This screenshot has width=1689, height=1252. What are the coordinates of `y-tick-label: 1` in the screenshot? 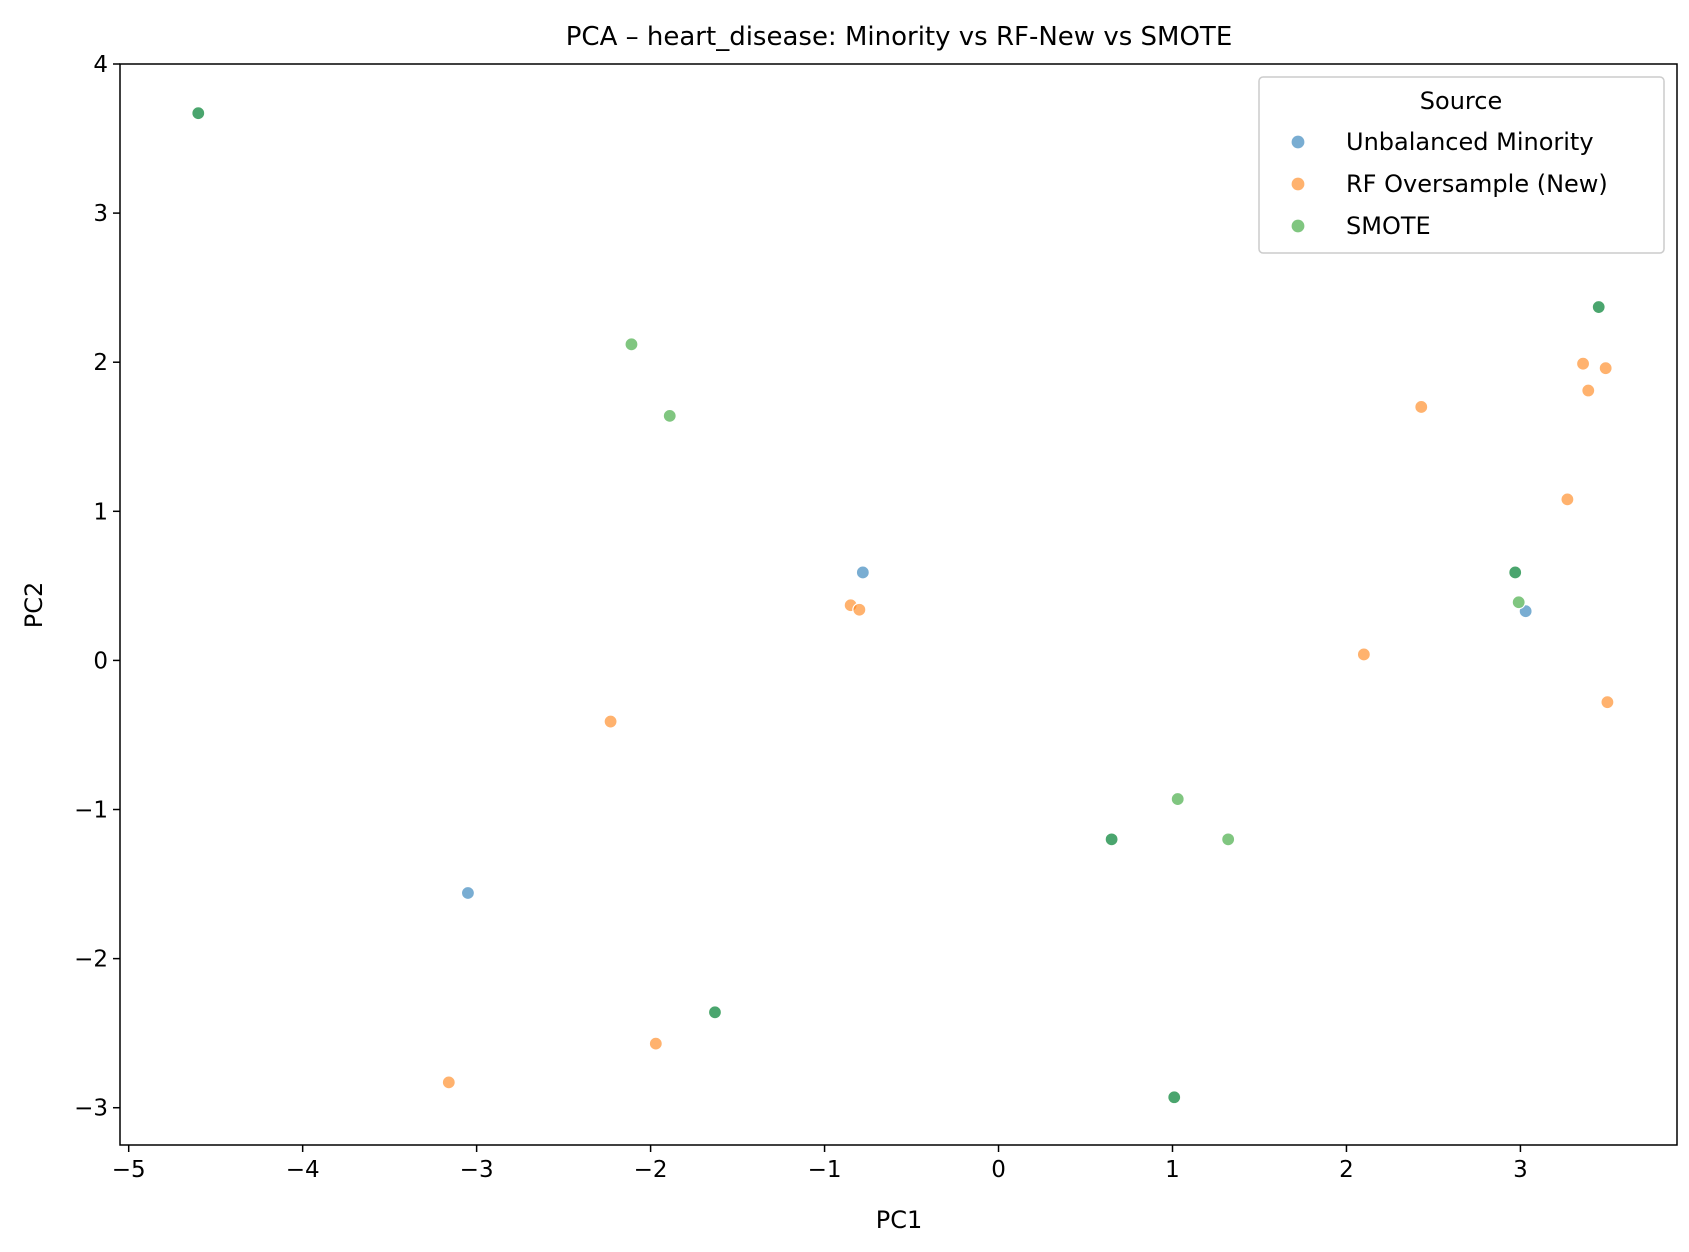 It's located at (100, 512).